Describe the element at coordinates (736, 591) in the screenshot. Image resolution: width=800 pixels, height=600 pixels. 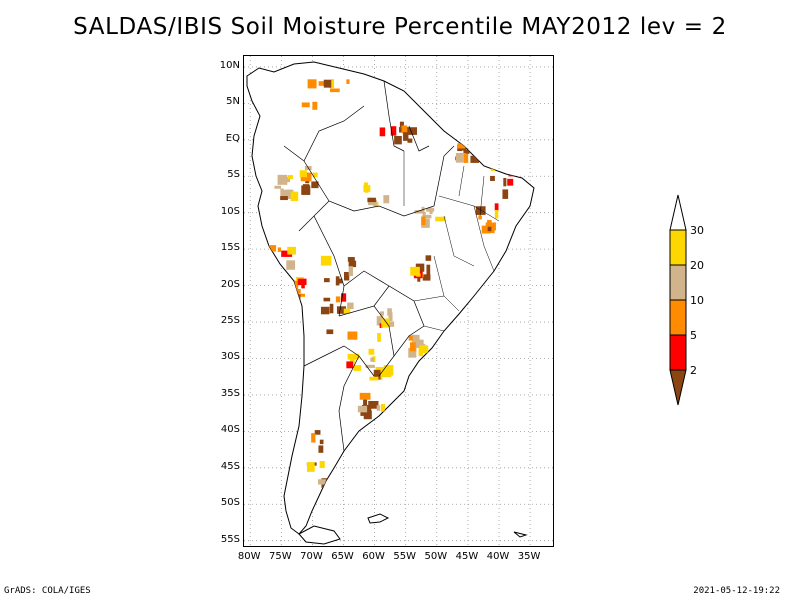
I see `footer-timestamp: 2021-05-12-19:22` at that location.